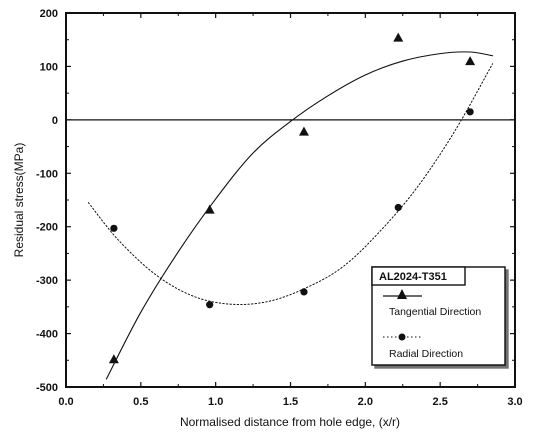 The image size is (543, 439). What do you see at coordinates (19, 200) in the screenshot?
I see `y-axis-label: Residual stress(MPa)` at bounding box center [19, 200].